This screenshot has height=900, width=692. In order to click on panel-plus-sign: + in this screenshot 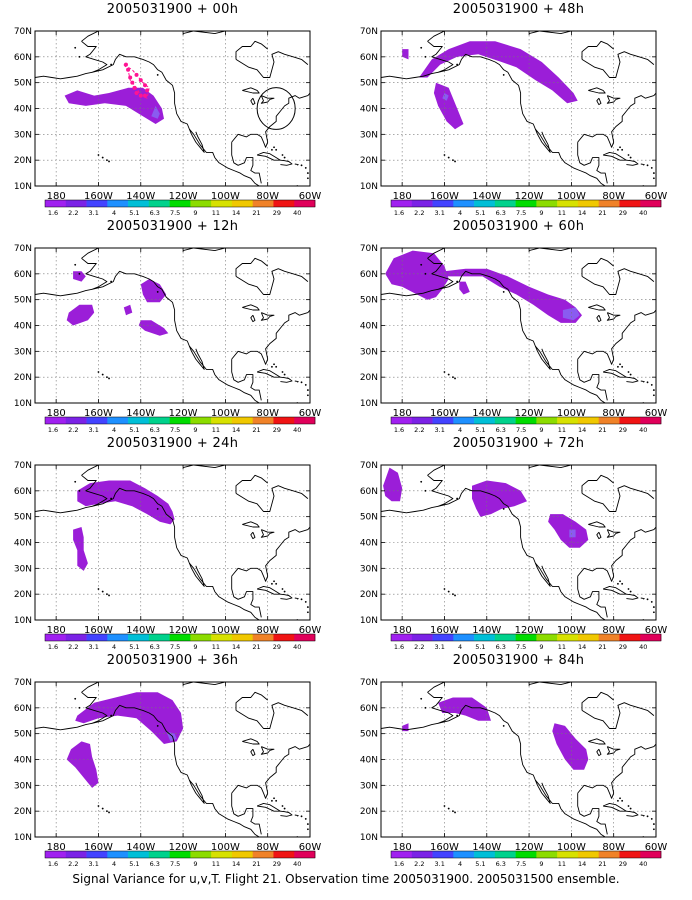, I will do `click(202, 443)`.